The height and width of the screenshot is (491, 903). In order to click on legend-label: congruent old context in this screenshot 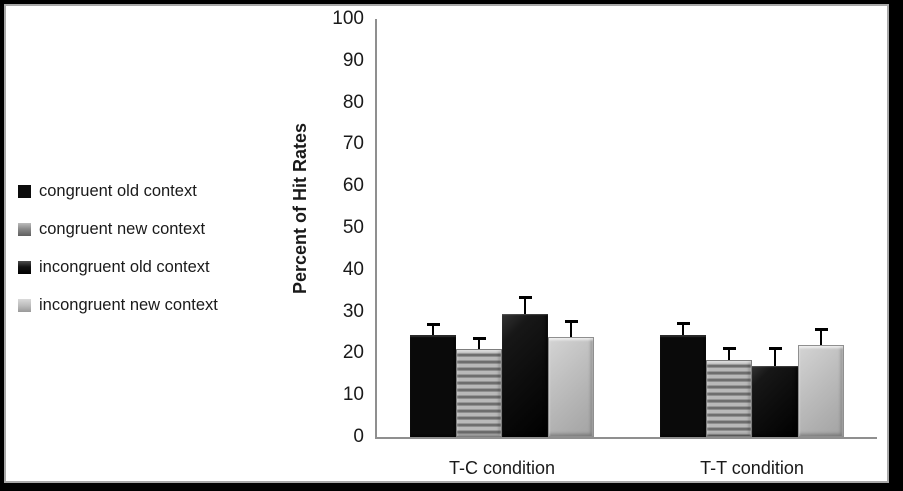, I will do `click(118, 191)`.